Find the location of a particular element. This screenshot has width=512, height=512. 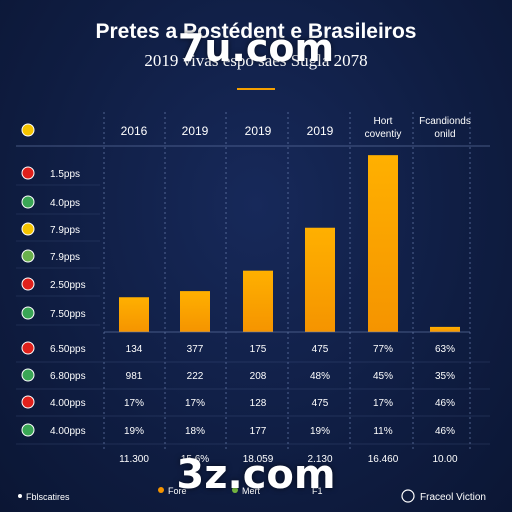

table-cell-3-3: 19% is located at coordinates (320, 431).